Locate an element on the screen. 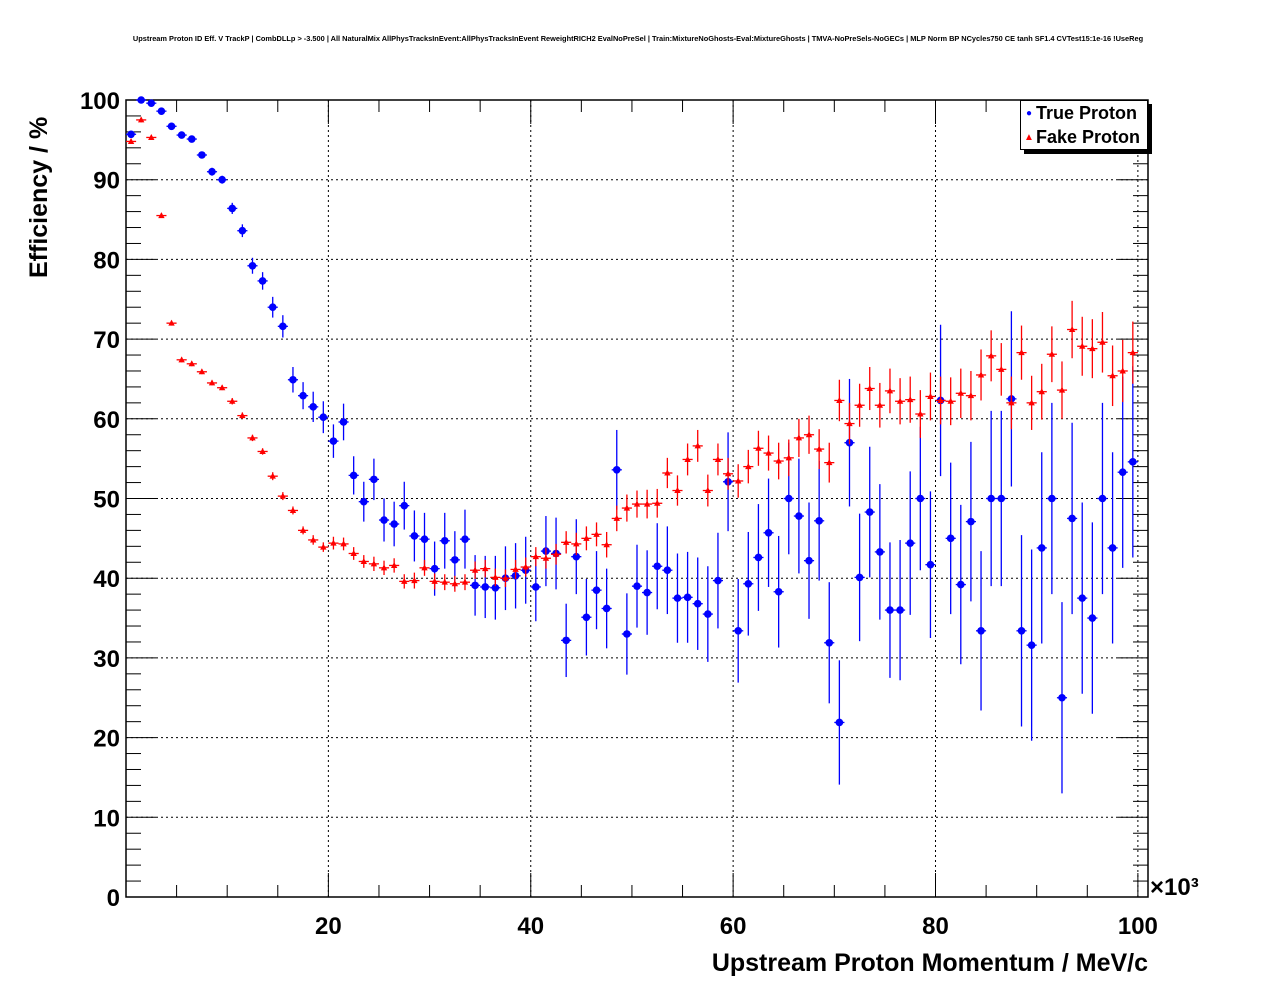 This screenshot has width=1276, height=996. legend-entry-true-proton: ● True Proton is located at coordinates (1080, 113).